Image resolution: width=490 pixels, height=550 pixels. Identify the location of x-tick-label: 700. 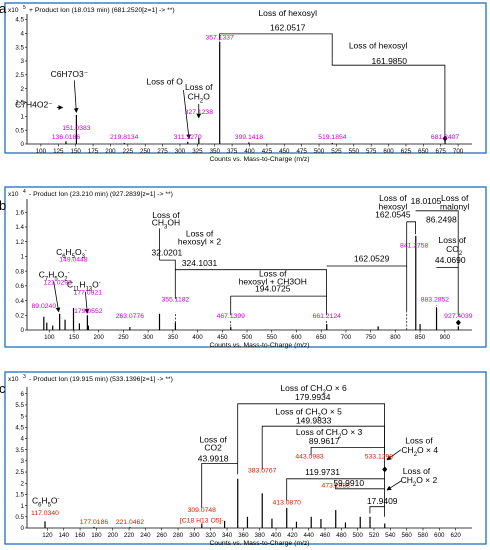
(346, 337).